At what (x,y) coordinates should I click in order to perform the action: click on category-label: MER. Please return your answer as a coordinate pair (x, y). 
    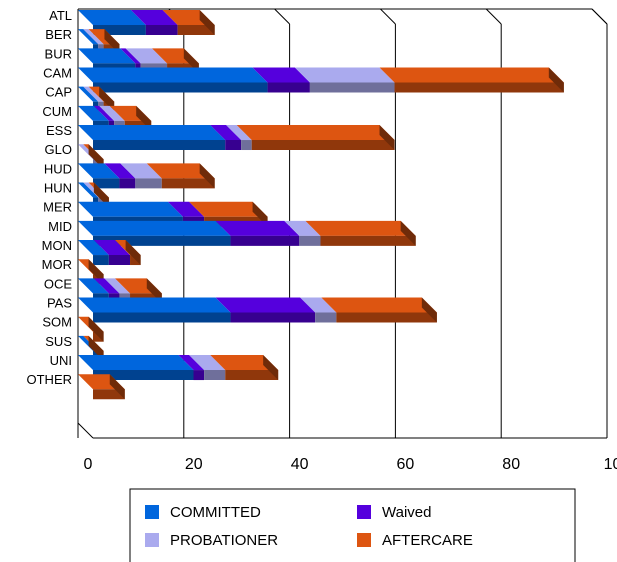
    Looking at the image, I should click on (57, 207).